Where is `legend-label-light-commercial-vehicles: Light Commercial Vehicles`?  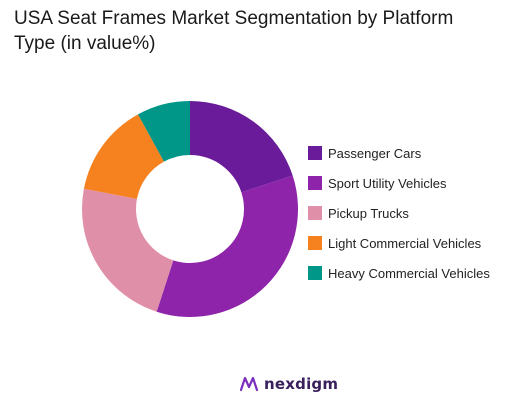
legend-label-light-commercial-vehicles: Light Commercial Vehicles is located at coordinates (405, 243).